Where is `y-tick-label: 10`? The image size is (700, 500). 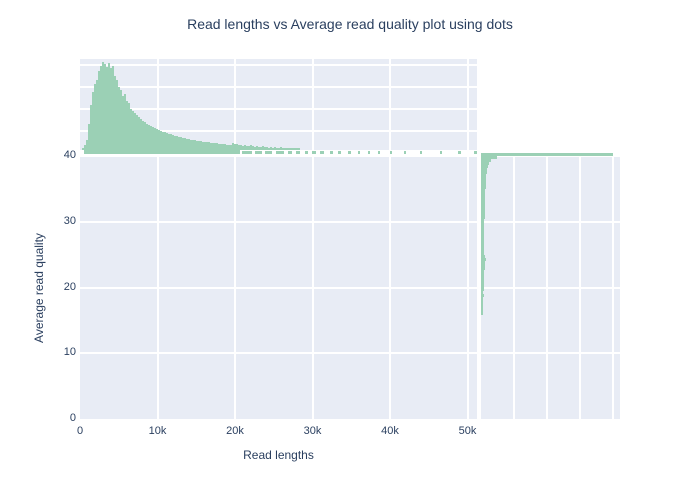 y-tick-label: 10 is located at coordinates (69, 352).